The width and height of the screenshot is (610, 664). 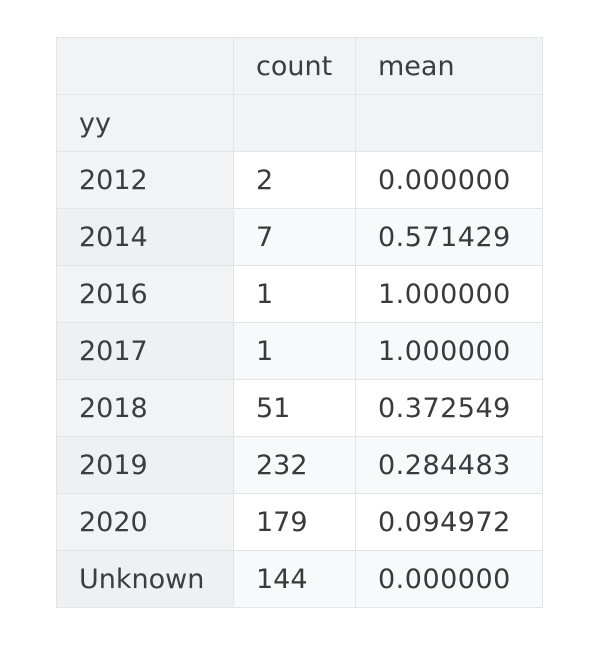 I want to click on count-cell: 179, so click(x=294, y=522).